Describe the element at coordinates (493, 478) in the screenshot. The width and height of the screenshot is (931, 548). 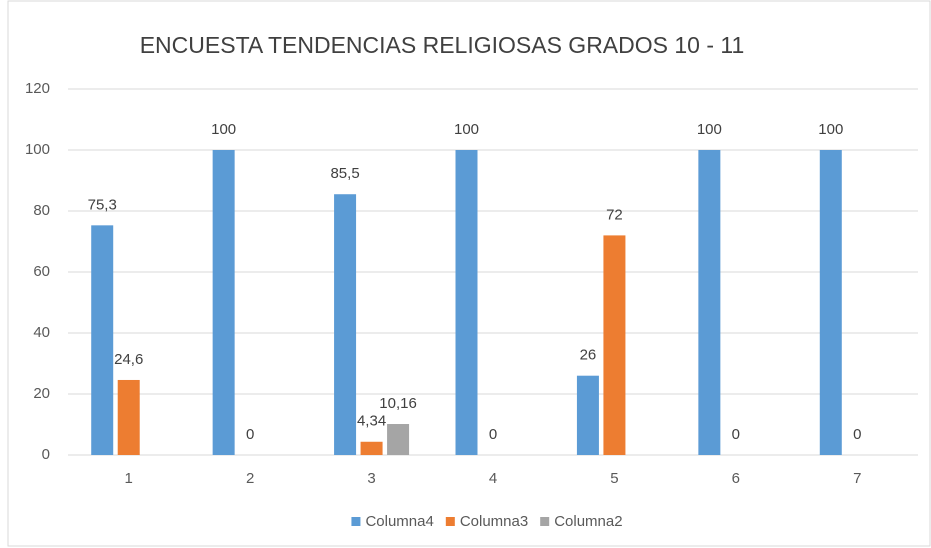
I see `x-tick-label: 4` at that location.